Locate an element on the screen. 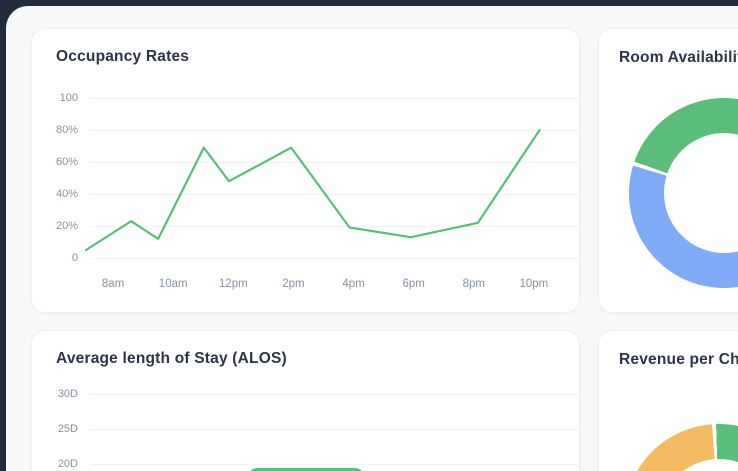 The image size is (738, 471). x-axis-tick-label: 8pm is located at coordinates (473, 284).